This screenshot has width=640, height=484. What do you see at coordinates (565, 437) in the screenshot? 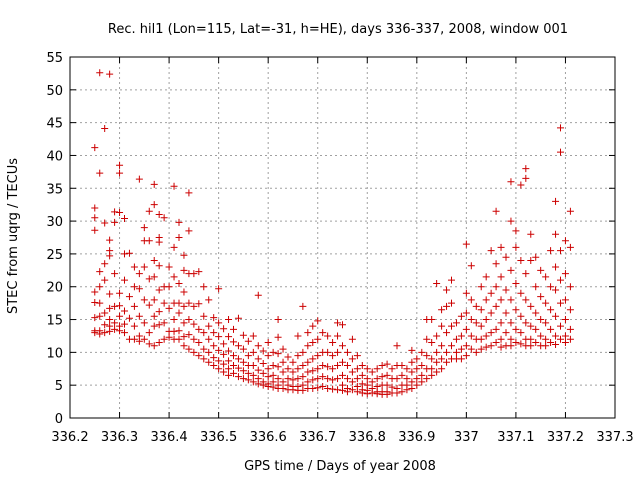
I see `x-tick-label: 337.2` at bounding box center [565, 437].